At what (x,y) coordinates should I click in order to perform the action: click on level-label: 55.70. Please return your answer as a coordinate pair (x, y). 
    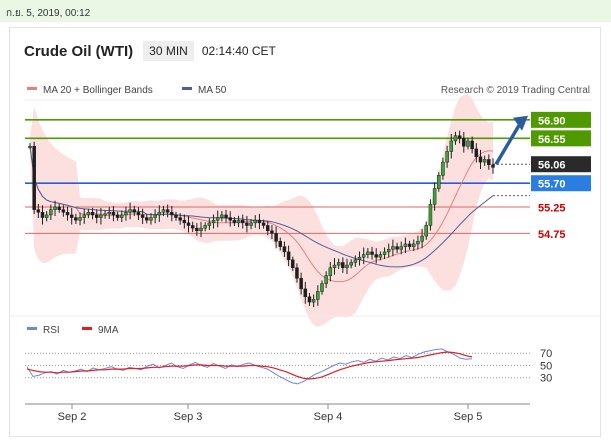
    Looking at the image, I should click on (552, 185).